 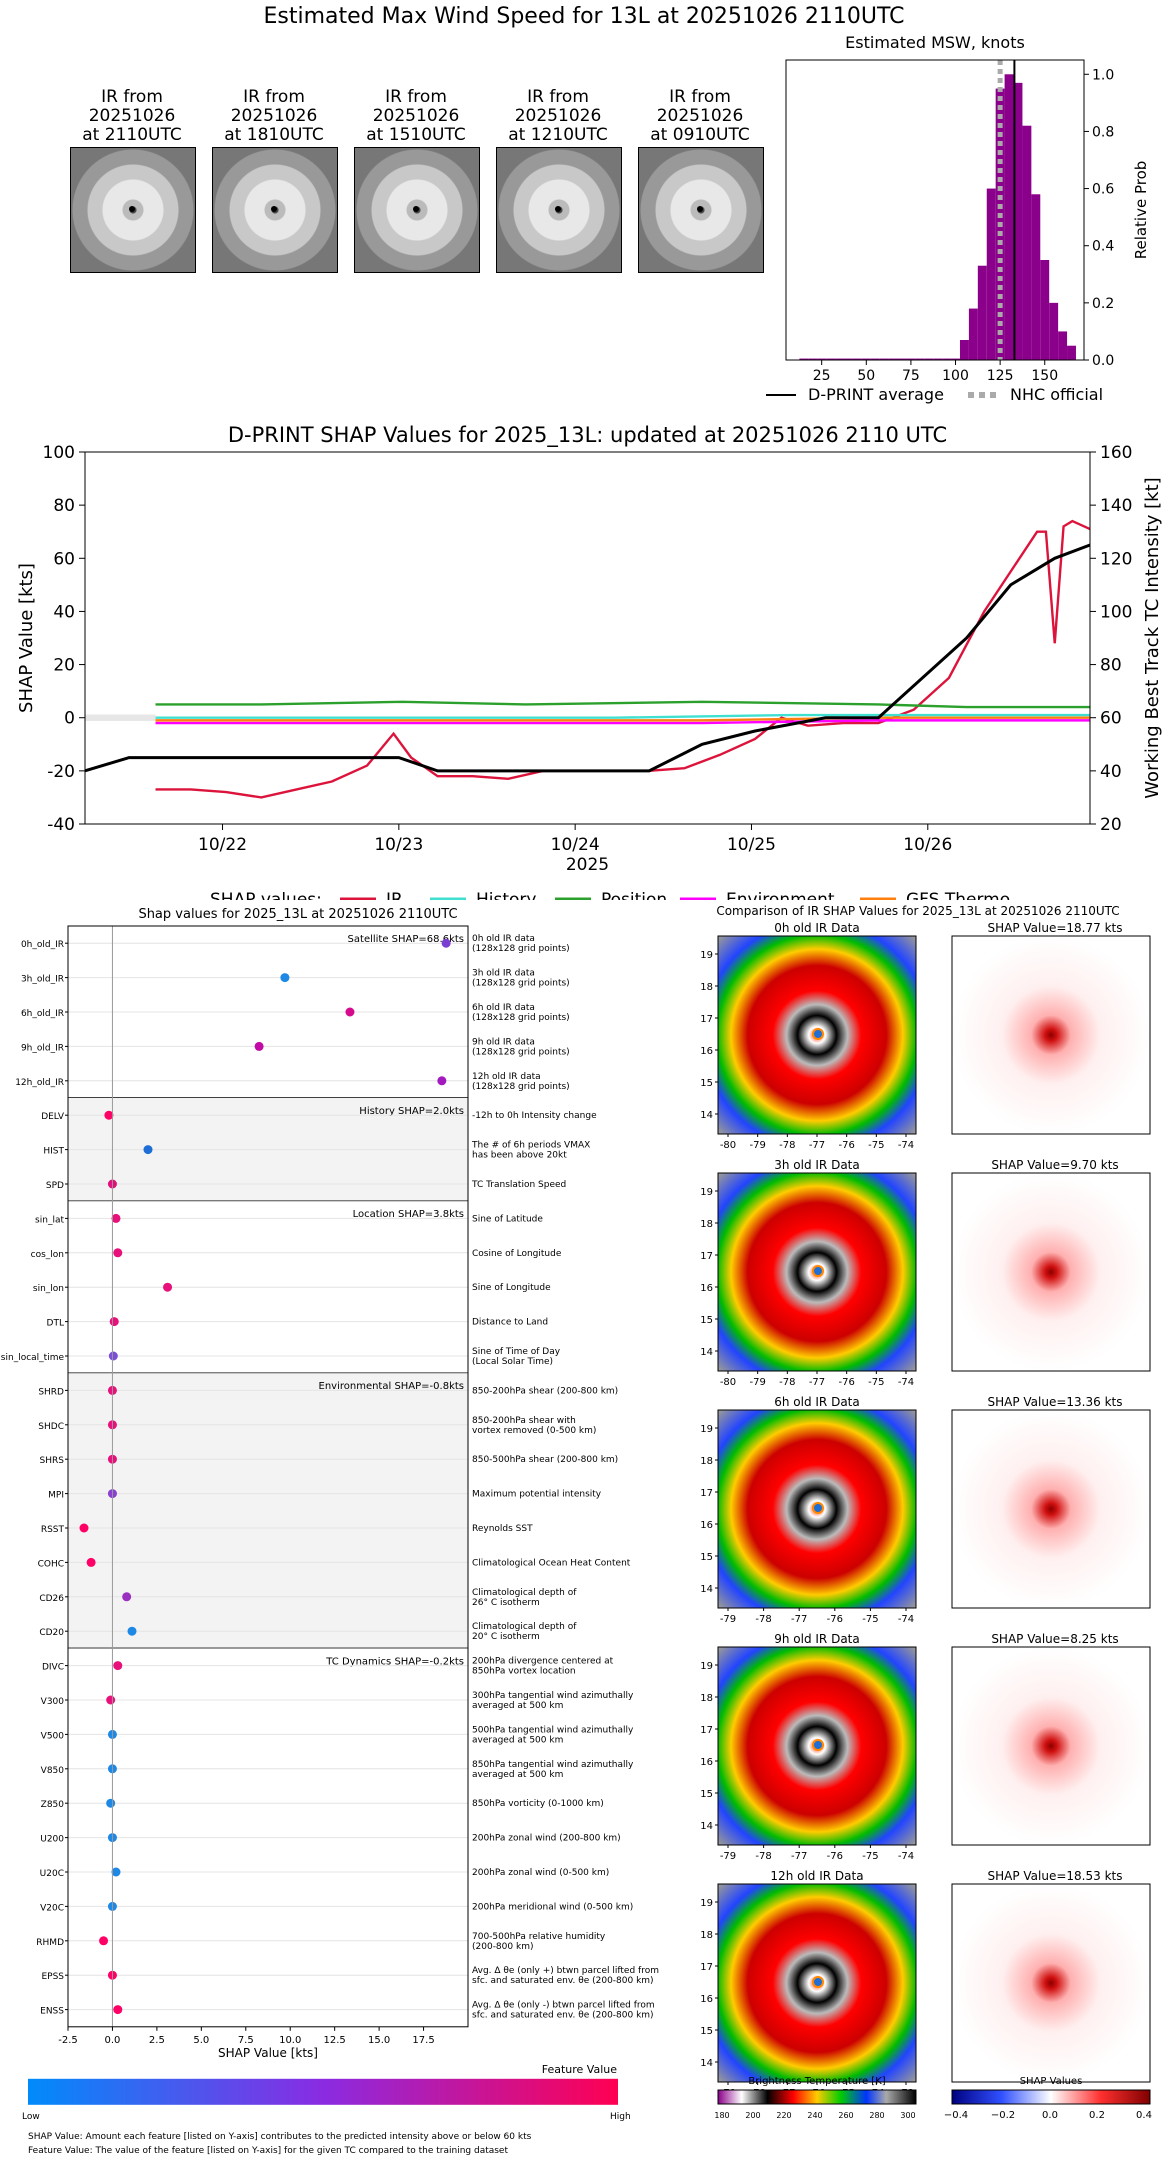 What do you see at coordinates (546, 1839) in the screenshot?
I see `feature-description: 200hPa zonal wind (200-800 km)` at bounding box center [546, 1839].